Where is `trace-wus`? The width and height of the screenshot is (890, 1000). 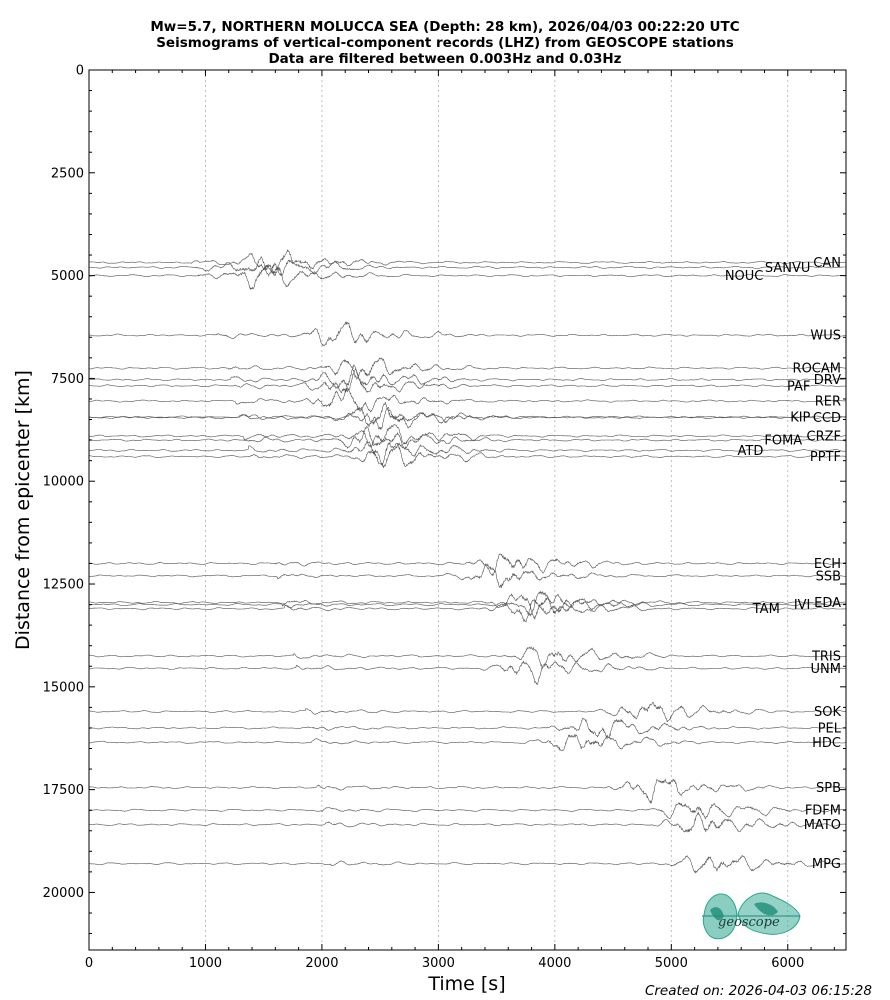
trace-wus is located at coordinates (467, 334).